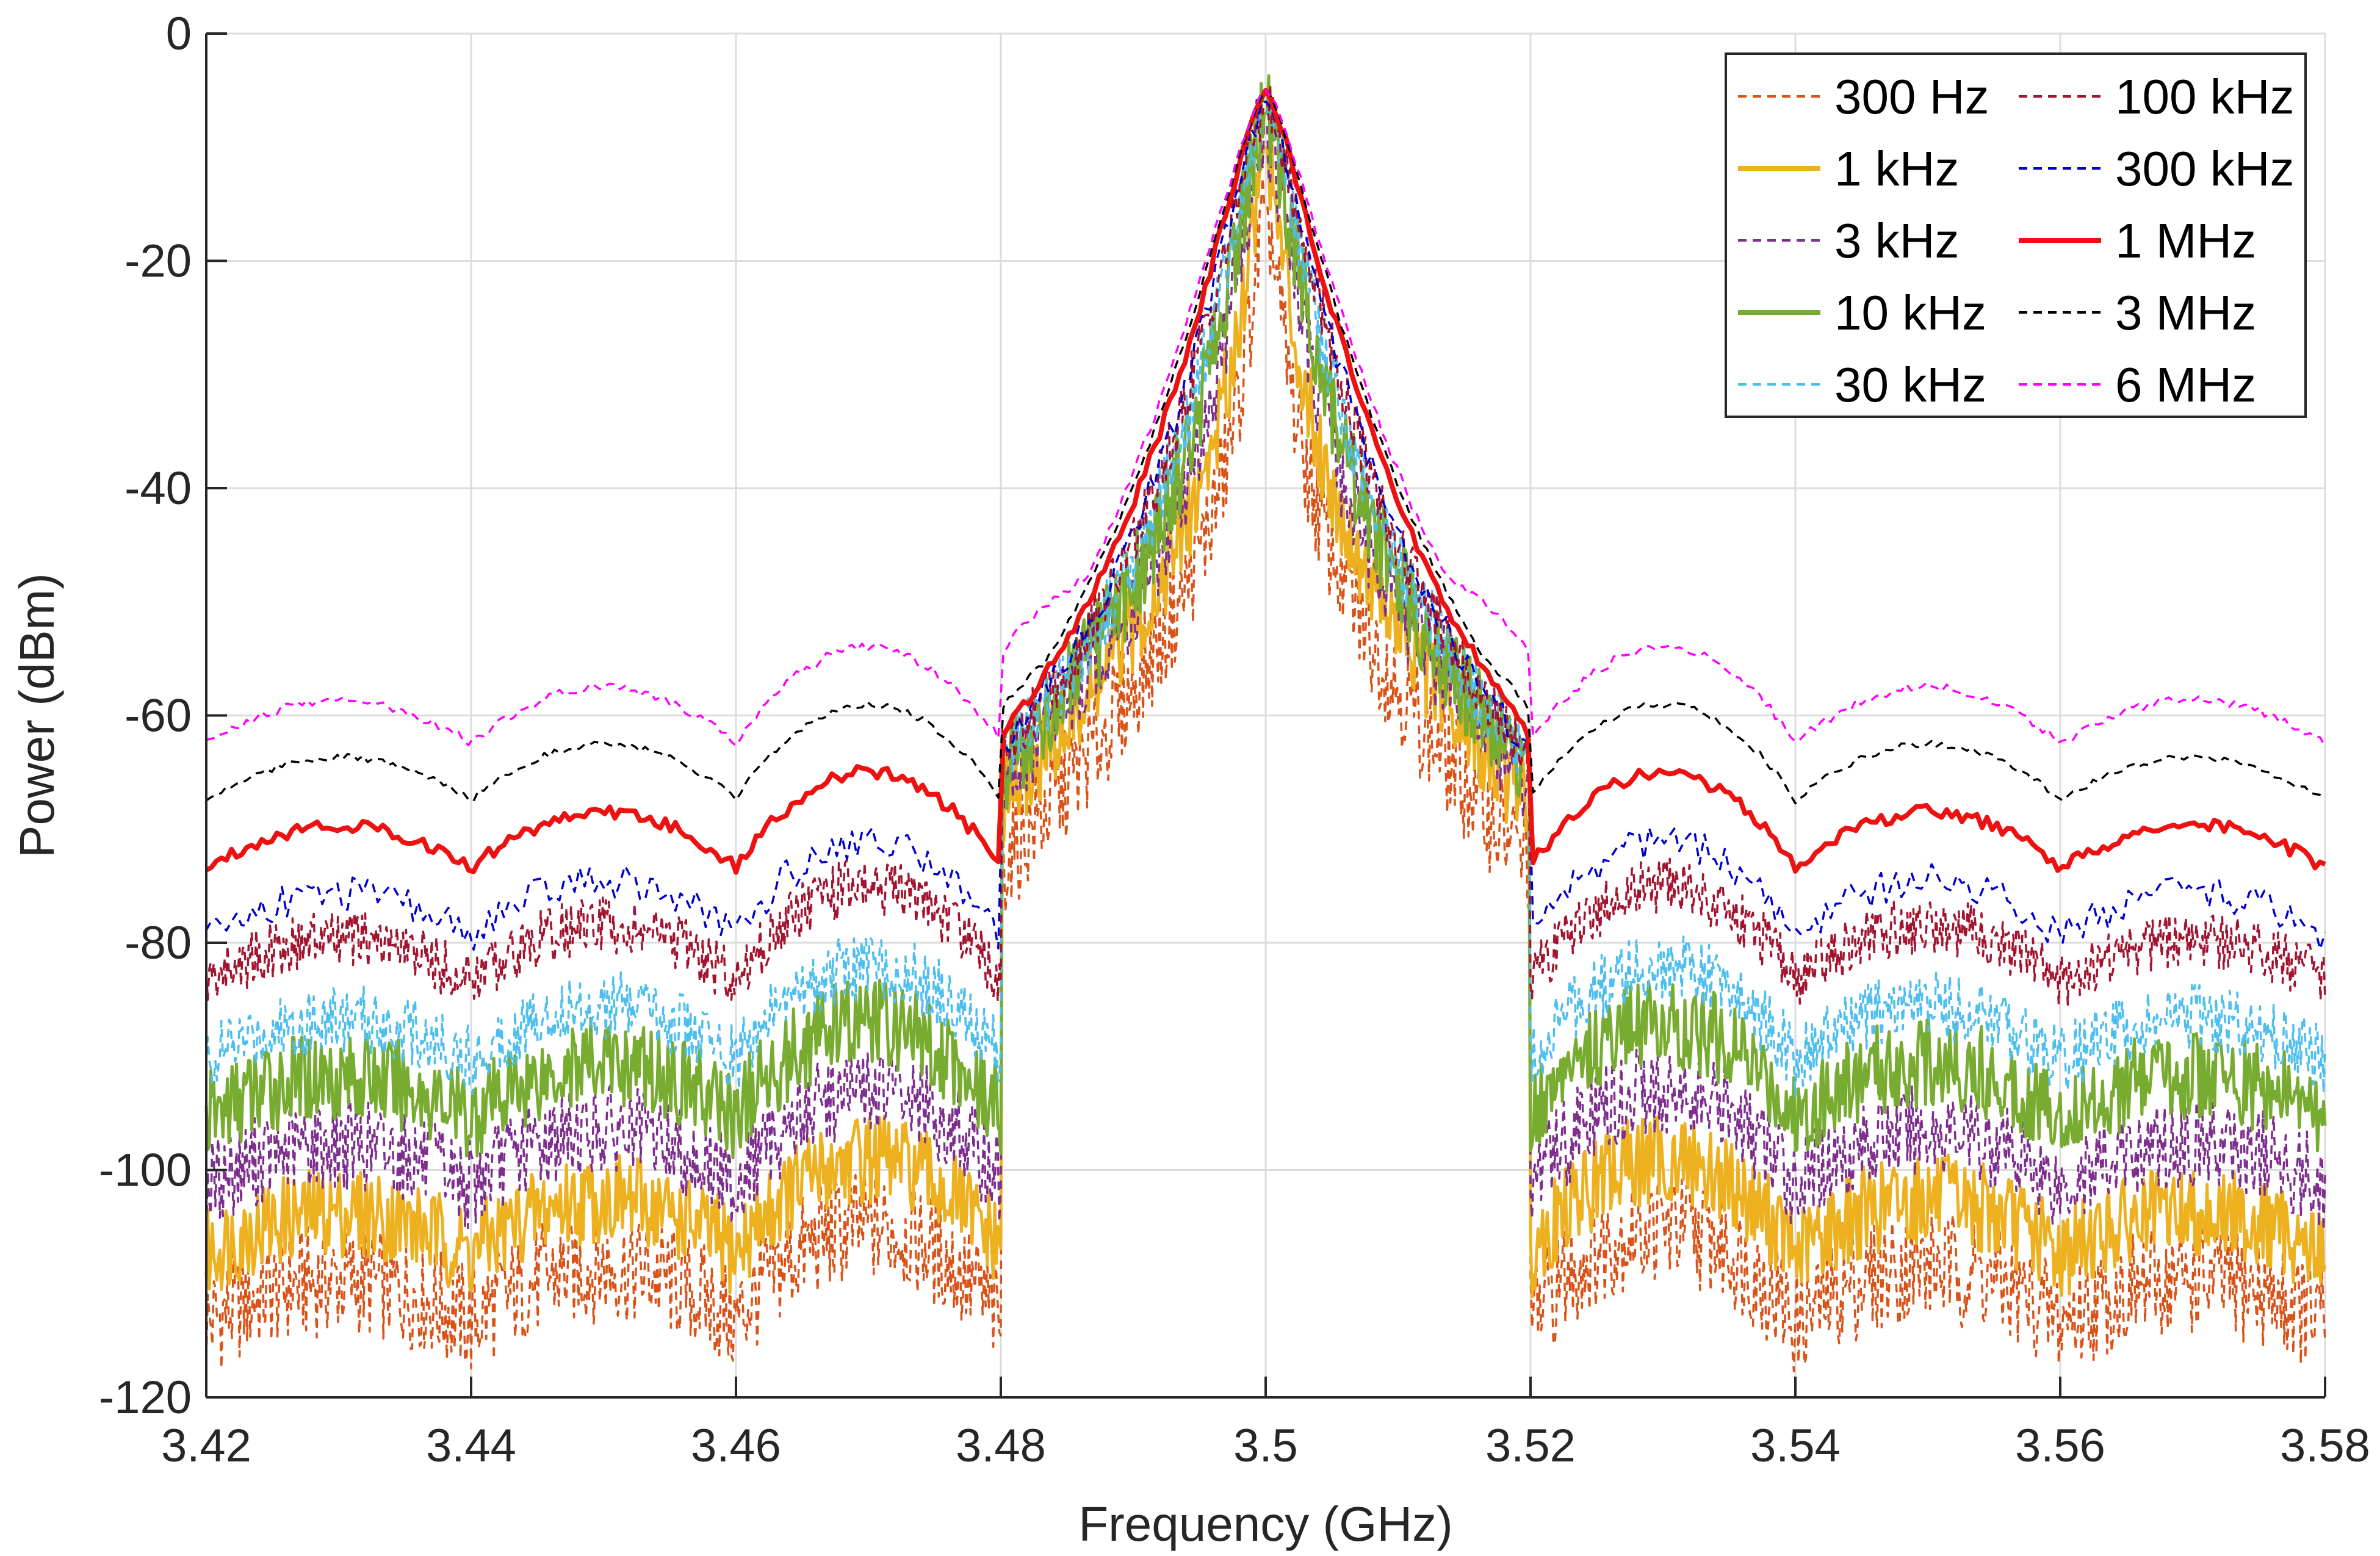 The image size is (2380, 1556). Describe the element at coordinates (158, 489) in the screenshot. I see `y-tick-label: -40` at that location.